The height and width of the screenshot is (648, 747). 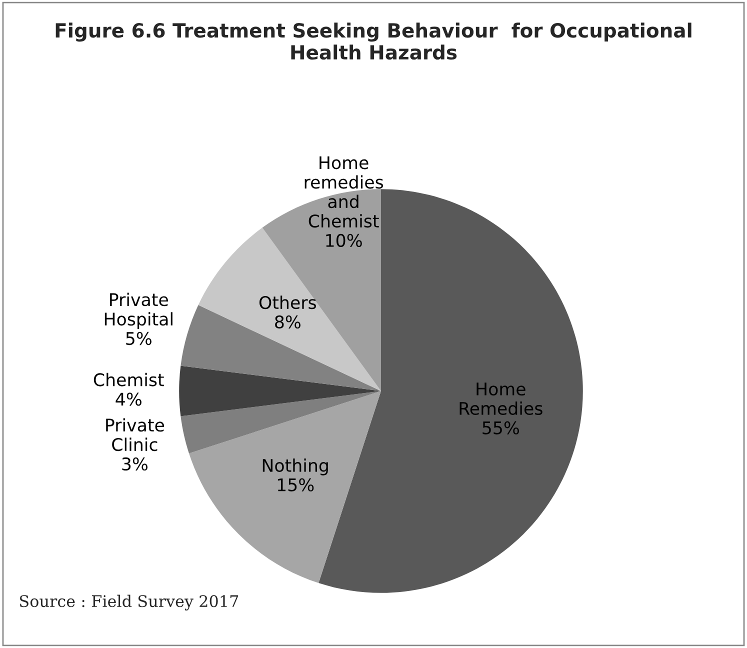 I want to click on slice-label: Nothing, so click(x=295, y=467).